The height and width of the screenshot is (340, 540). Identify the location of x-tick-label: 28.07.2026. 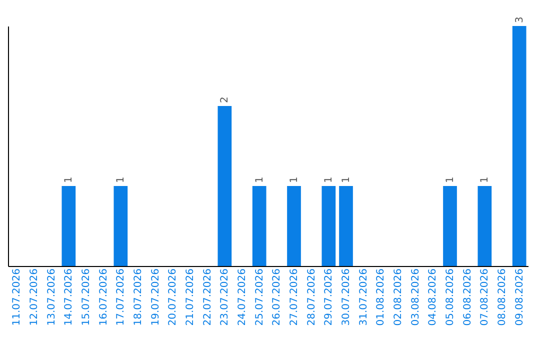
(312, 297).